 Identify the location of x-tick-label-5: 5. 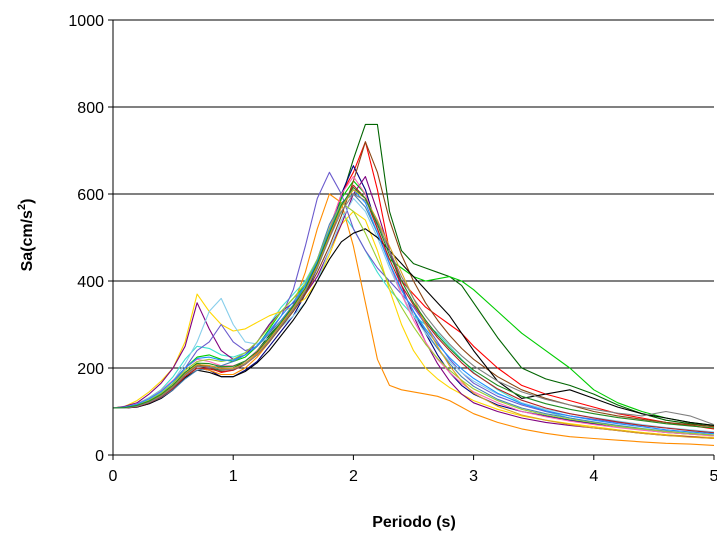
(713, 476).